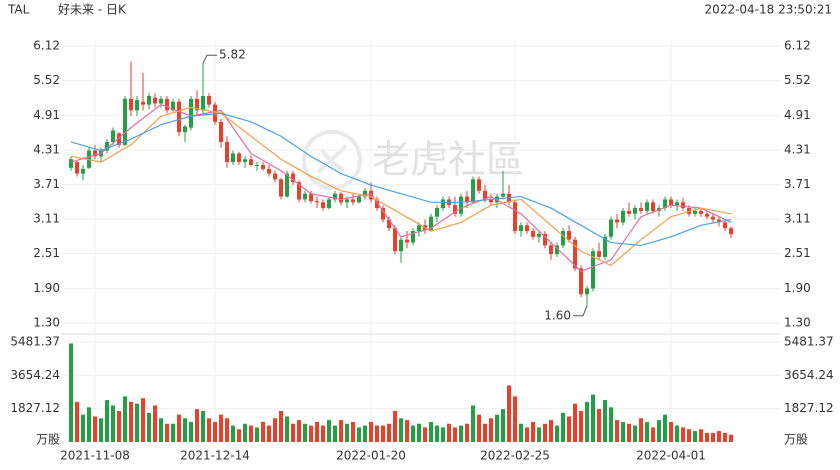  I want to click on y-tick-label-right: 4.91, so click(797, 115).